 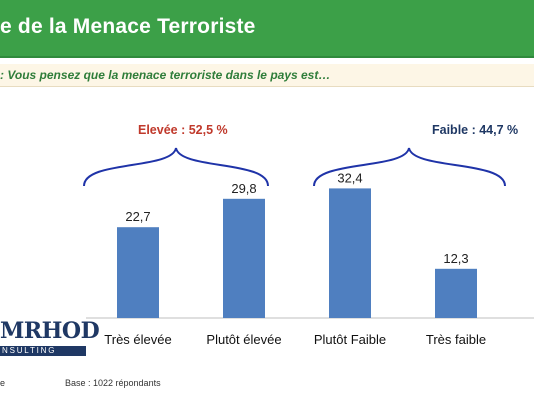 I want to click on footer-base: Base : 1022 répondants, so click(x=113, y=383).